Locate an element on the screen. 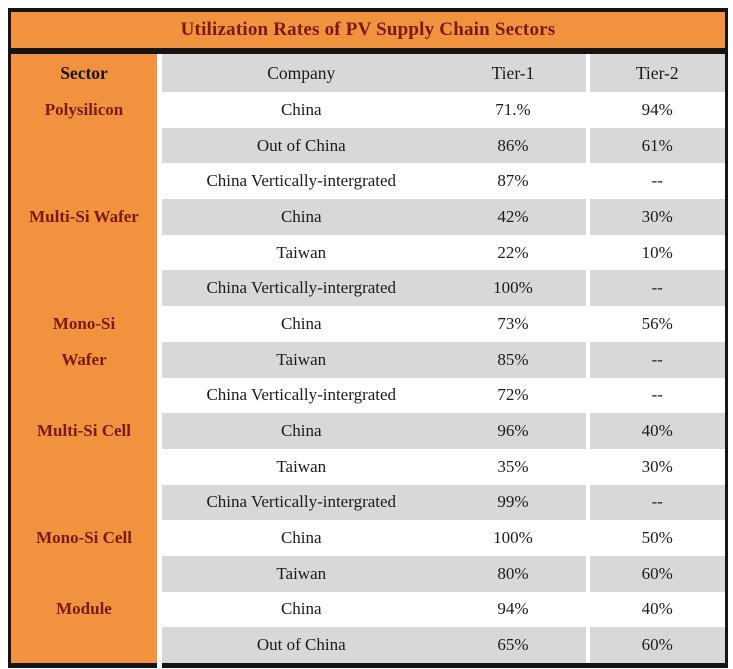  tier1-cell: 72% is located at coordinates (514, 395).